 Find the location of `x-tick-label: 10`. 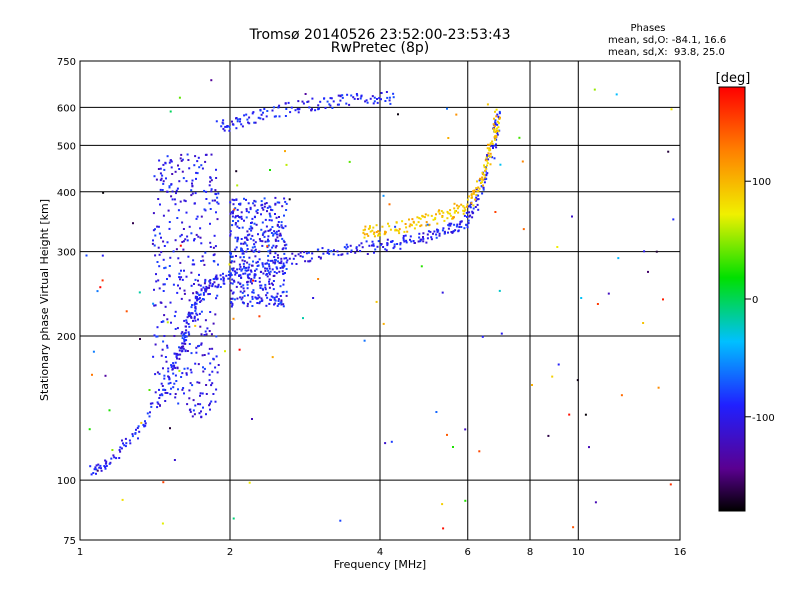

x-tick-label: 10 is located at coordinates (578, 552).